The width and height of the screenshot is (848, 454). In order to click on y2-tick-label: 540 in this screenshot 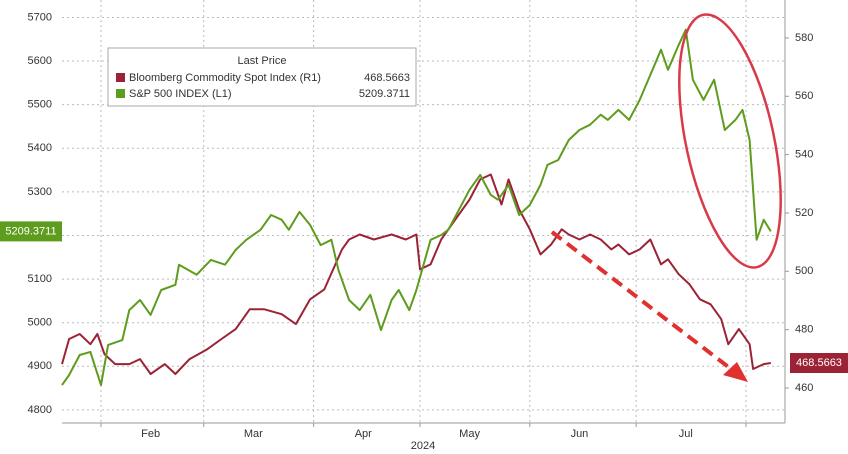, I will do `click(804, 155)`.